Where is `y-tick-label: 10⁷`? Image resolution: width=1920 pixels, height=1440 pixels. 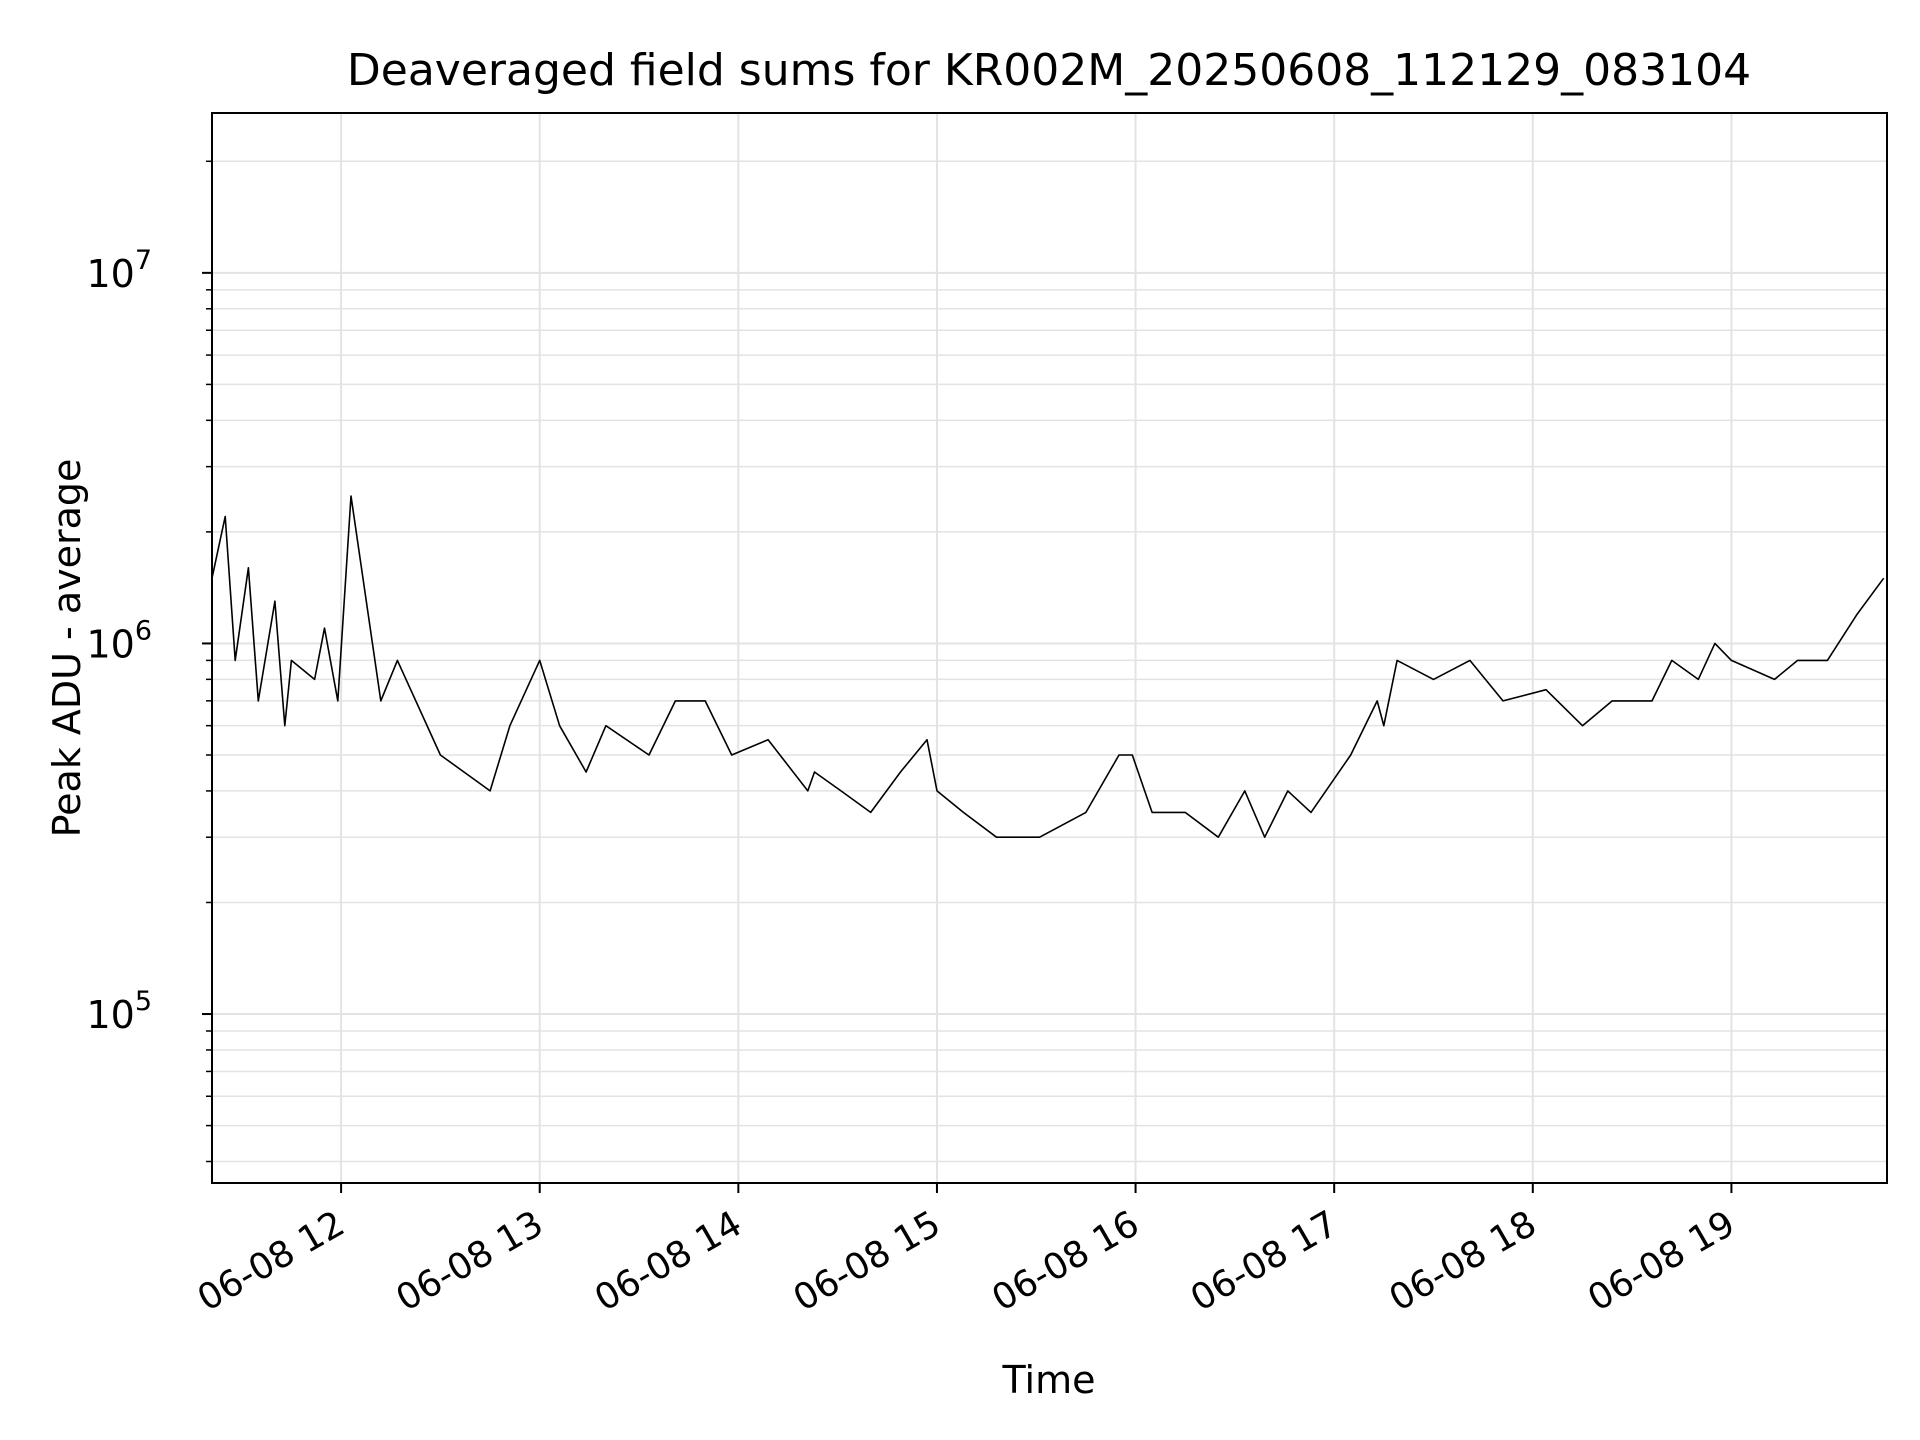
y-tick-label: 10⁷ is located at coordinates (119, 270).